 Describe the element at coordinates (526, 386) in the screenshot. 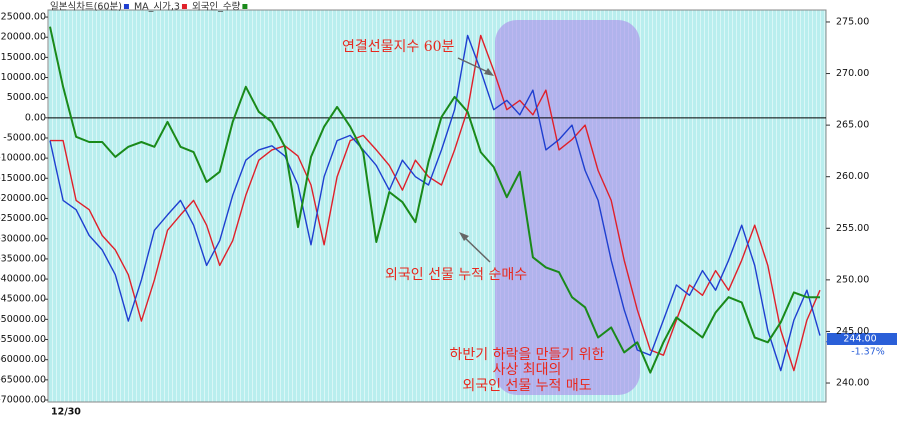

I see `annotation: 외국인 선물 누적 매도` at that location.